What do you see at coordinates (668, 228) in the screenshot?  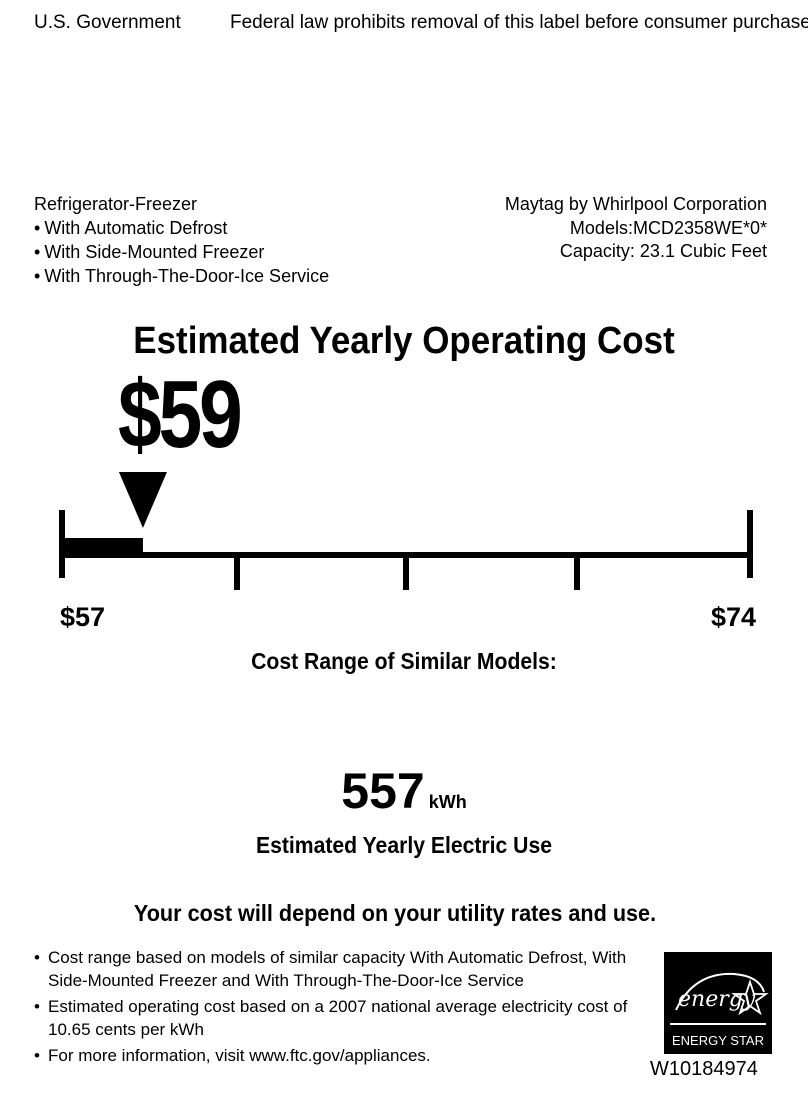 I see `model-numbers: Models:MCD2358WE*0*` at bounding box center [668, 228].